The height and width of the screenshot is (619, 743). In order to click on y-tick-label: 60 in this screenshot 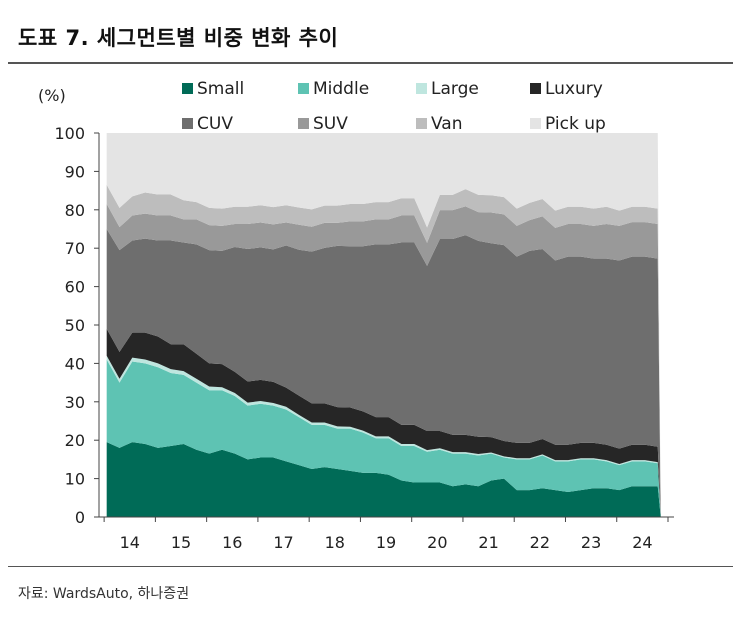, I will do `click(75, 287)`.